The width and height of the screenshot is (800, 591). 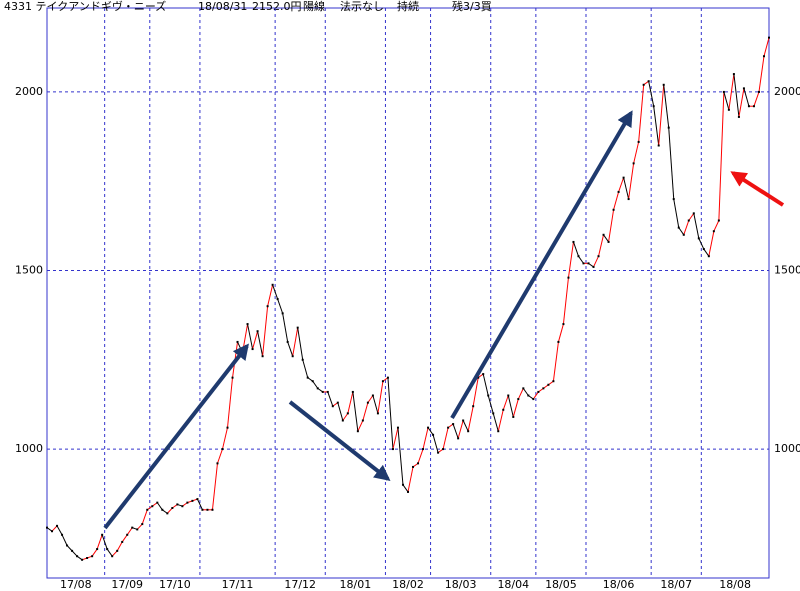 I want to click on header-text: 2152.0円, so click(x=277, y=6).